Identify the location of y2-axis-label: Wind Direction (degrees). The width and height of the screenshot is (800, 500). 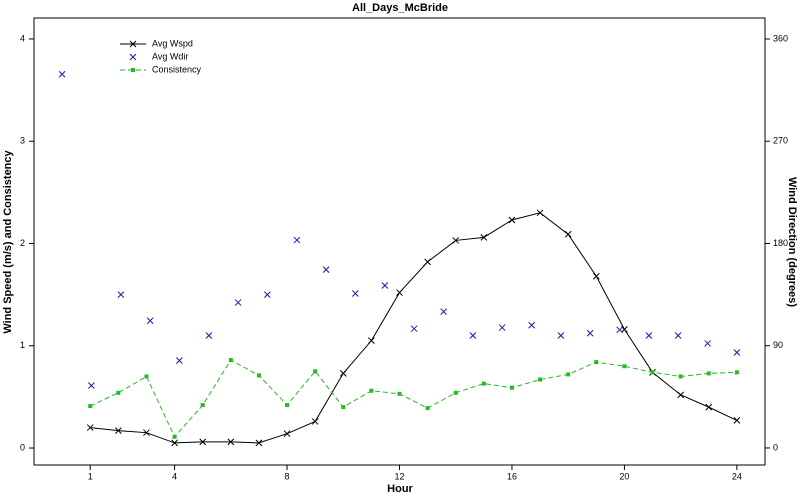
(792, 242).